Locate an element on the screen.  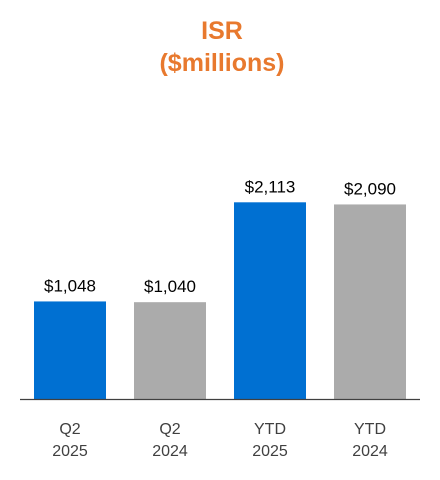
tick-label-3-1: 2024 is located at coordinates (370, 451).